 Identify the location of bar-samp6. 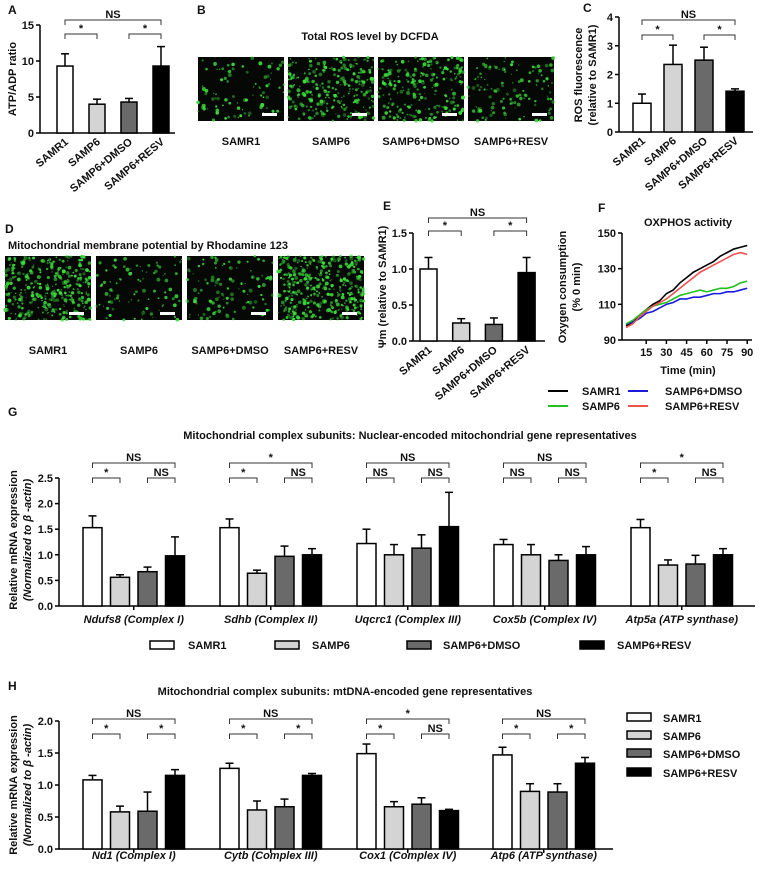
(120, 830).